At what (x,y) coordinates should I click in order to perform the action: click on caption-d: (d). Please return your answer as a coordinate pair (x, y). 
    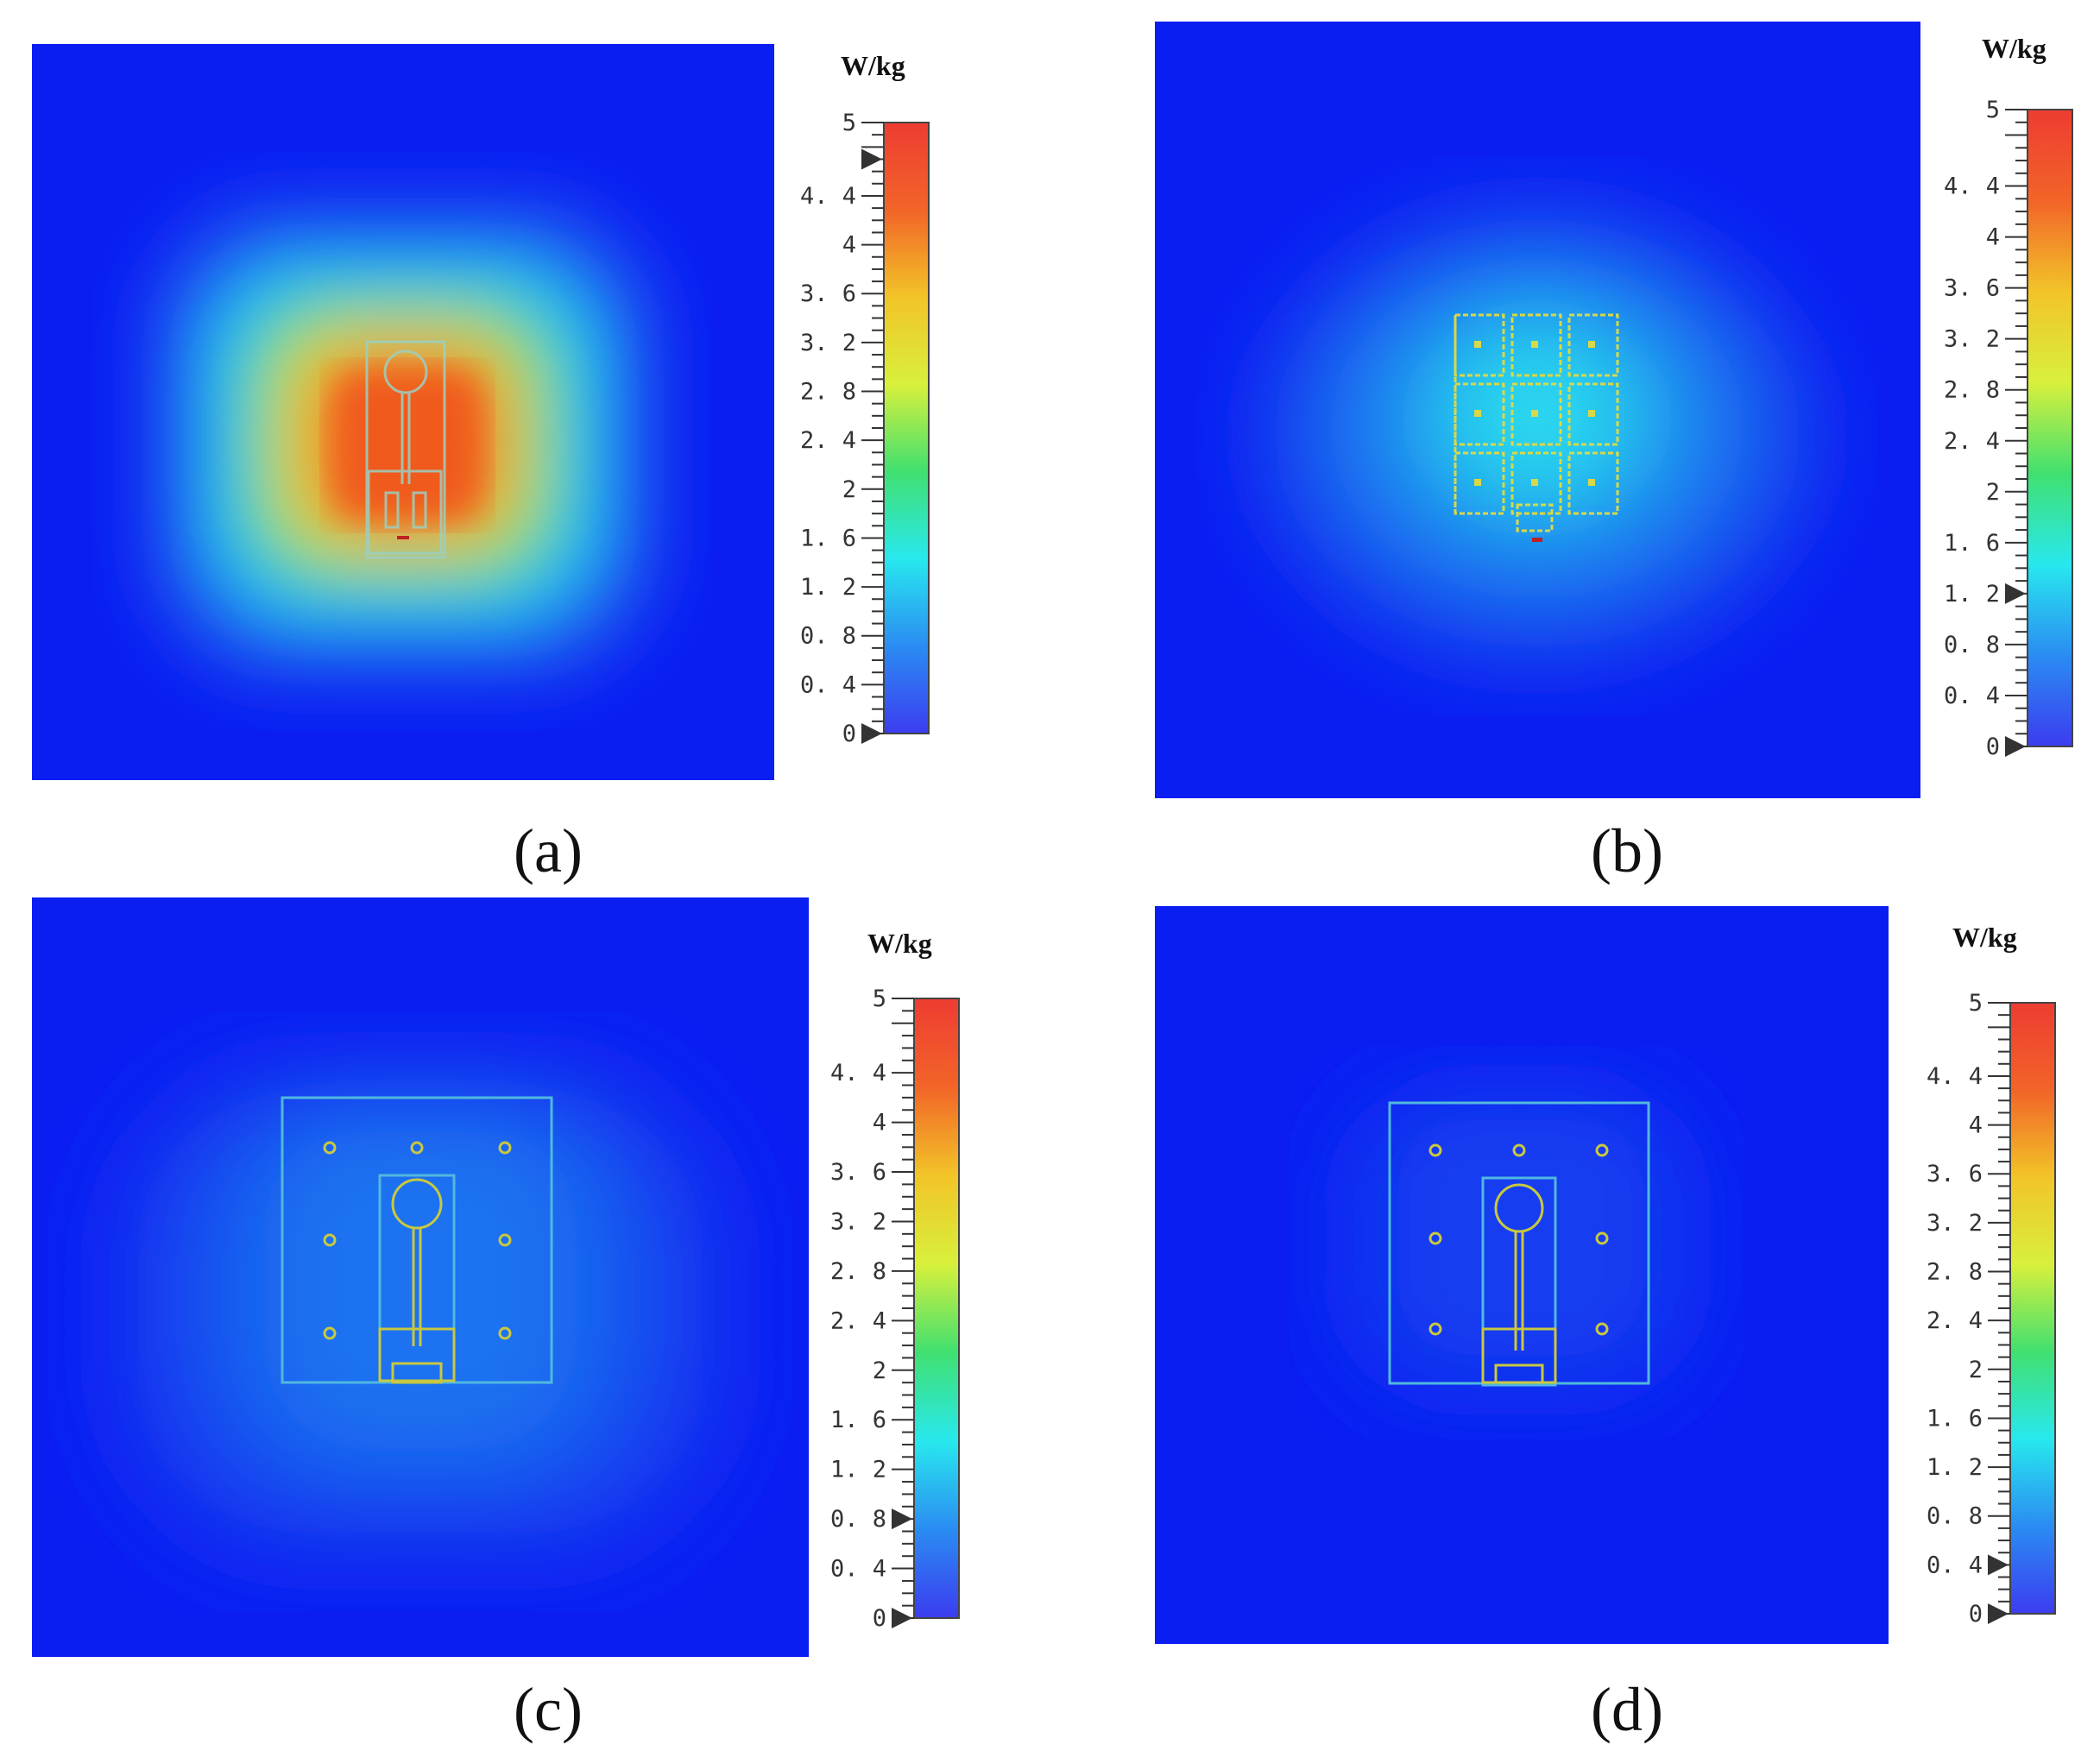
    Looking at the image, I should click on (1627, 1709).